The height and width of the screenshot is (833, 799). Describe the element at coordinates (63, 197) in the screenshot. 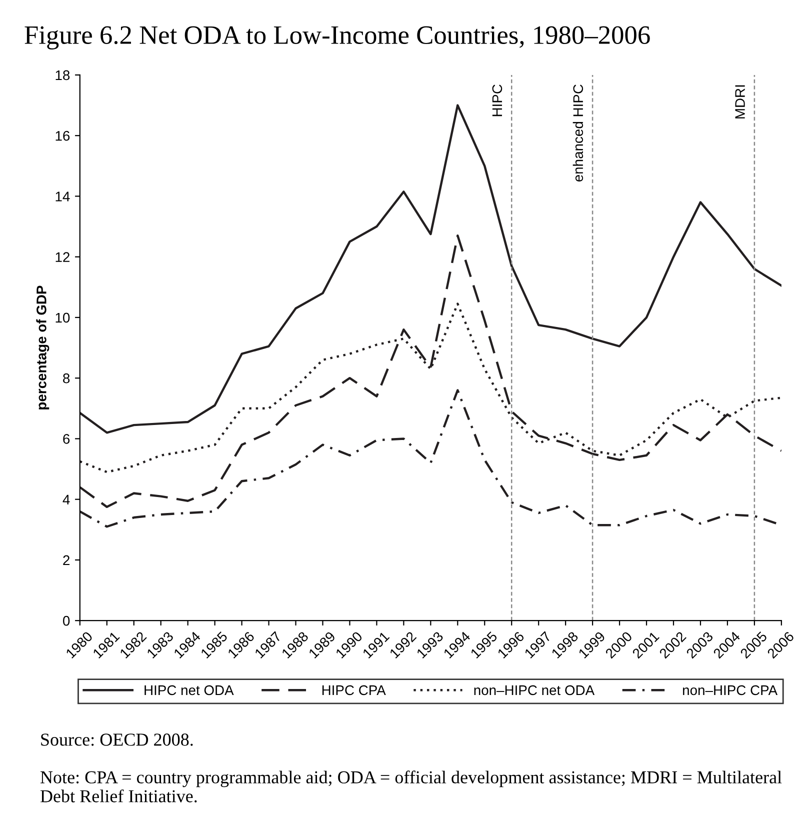

I see `y-tick-label: 14` at that location.